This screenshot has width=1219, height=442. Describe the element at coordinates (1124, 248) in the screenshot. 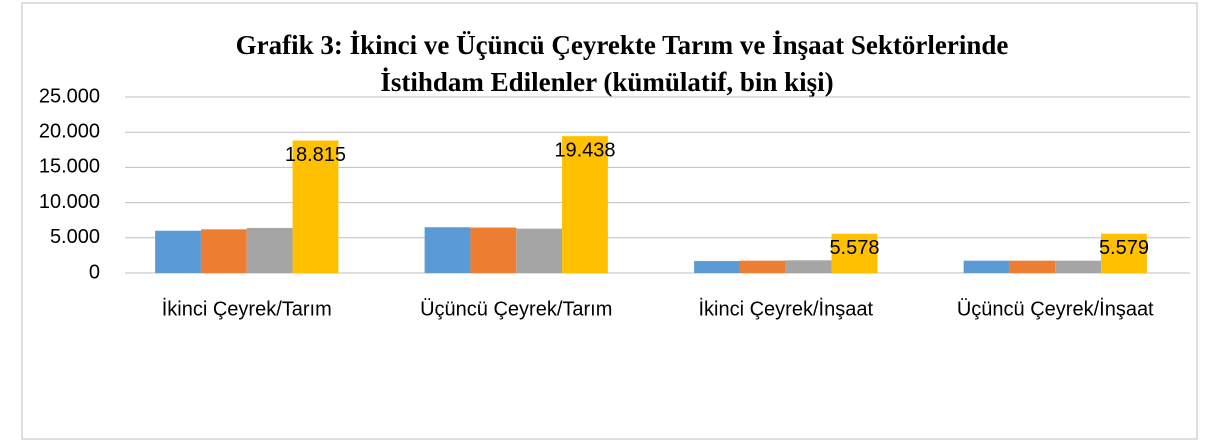

I see `data-label: 5.579` at that location.